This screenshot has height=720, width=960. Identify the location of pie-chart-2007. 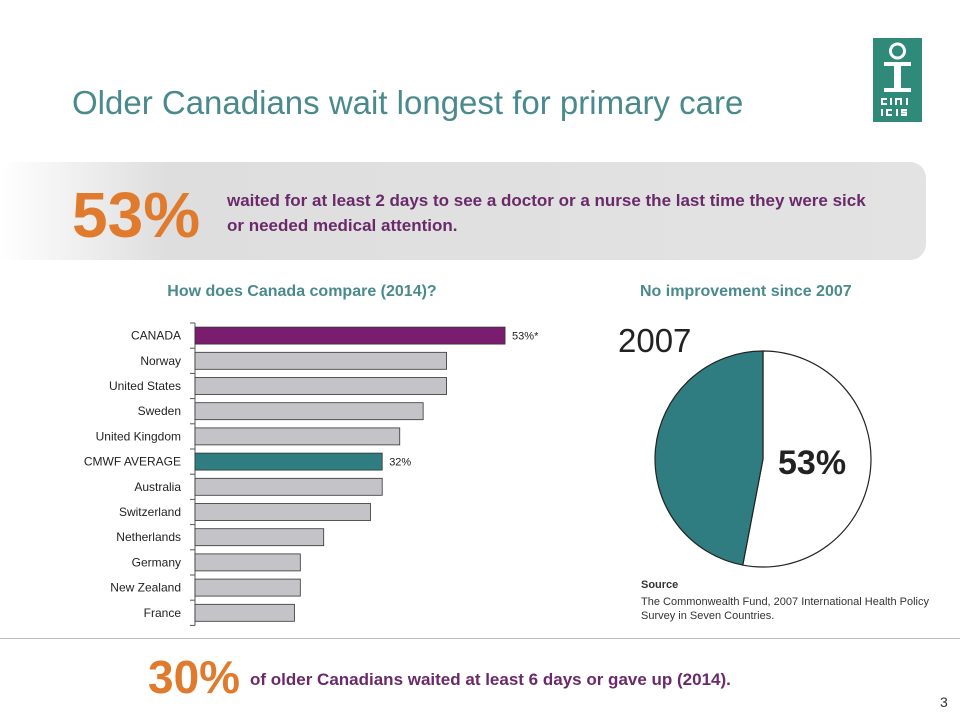
(763, 459).